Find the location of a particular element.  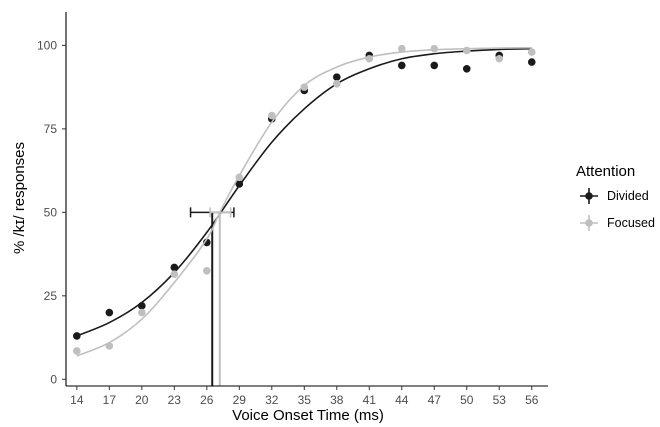

legend-label-divided: Divided is located at coordinates (628, 196).